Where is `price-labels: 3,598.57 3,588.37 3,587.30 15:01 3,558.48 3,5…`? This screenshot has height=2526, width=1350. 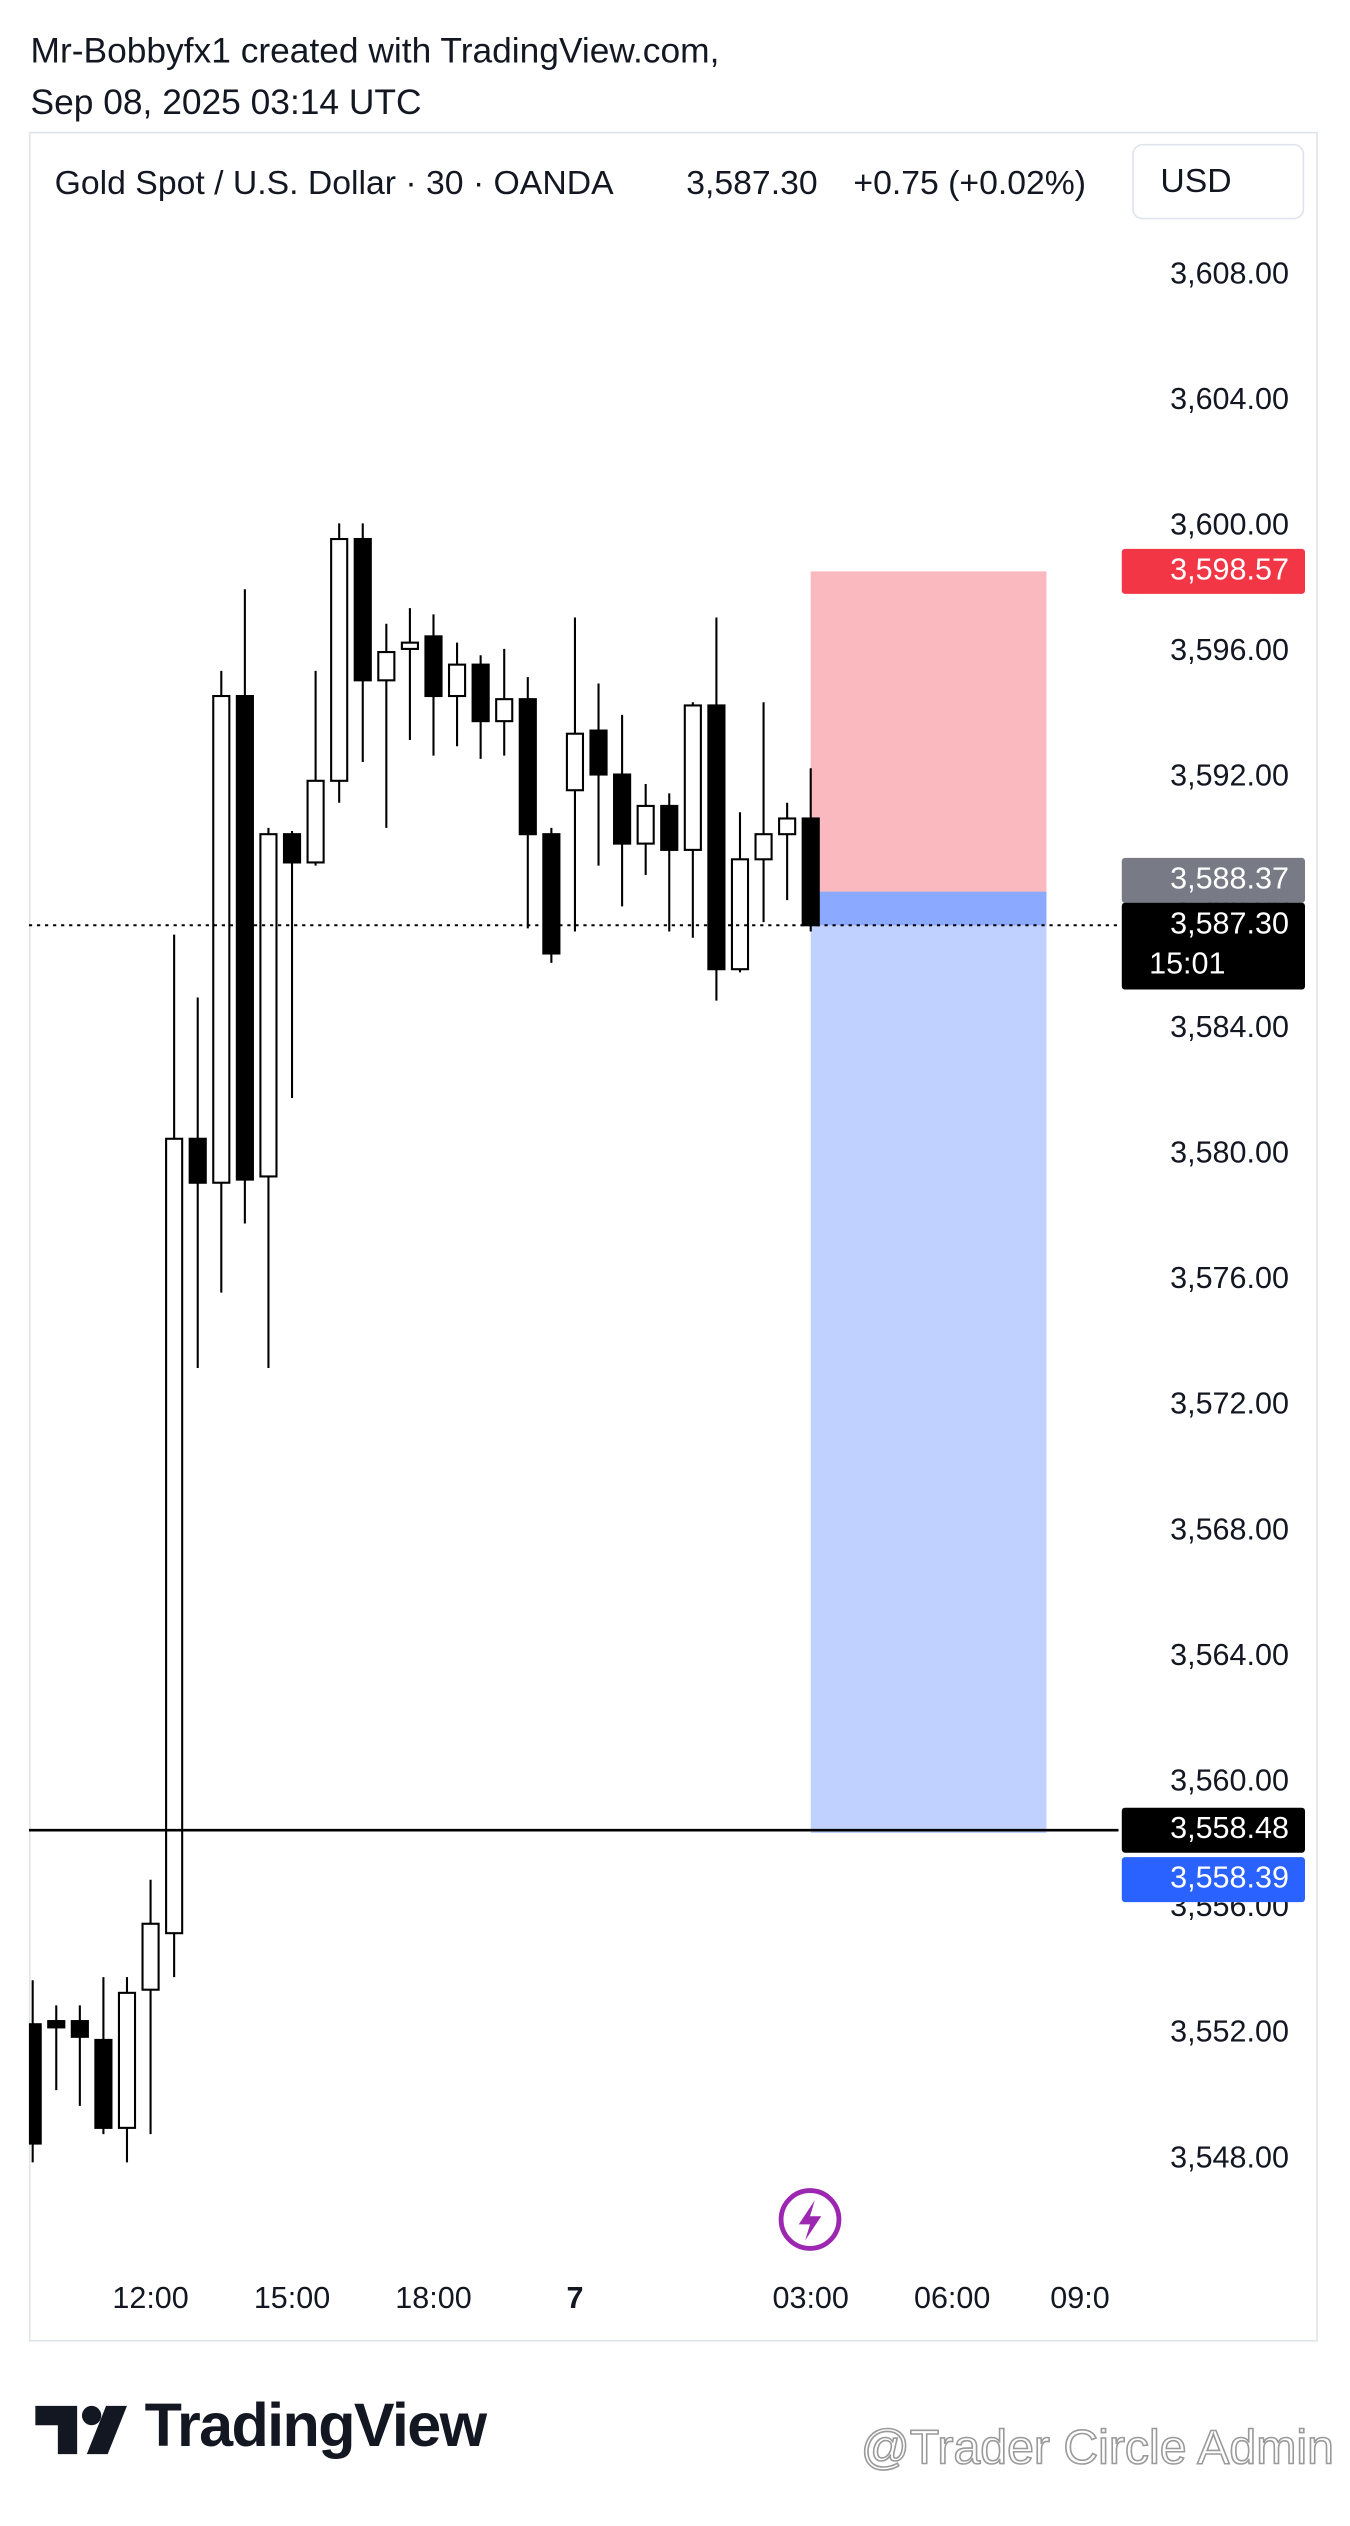 price-labels: 3,598.57 3,588.37 3,587.30 15:01 3,558.48 3,5… is located at coordinates (1213, 1225).